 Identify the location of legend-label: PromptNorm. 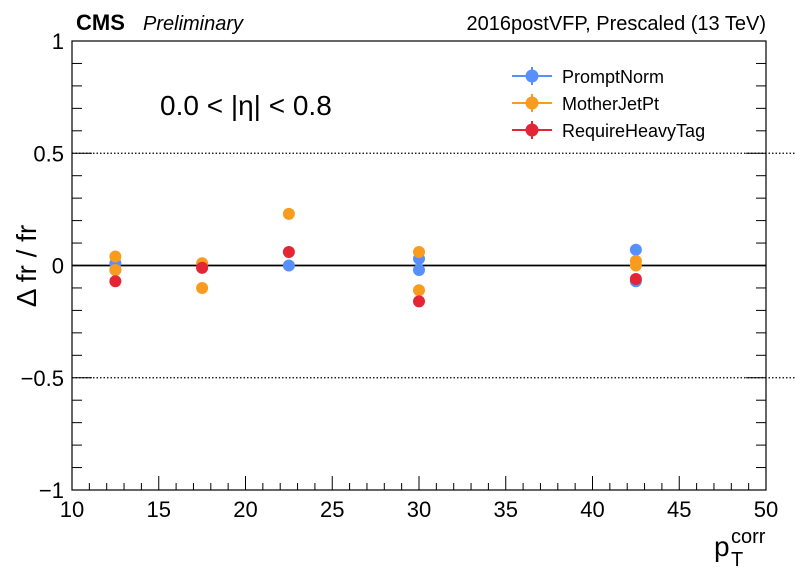
(613, 77).